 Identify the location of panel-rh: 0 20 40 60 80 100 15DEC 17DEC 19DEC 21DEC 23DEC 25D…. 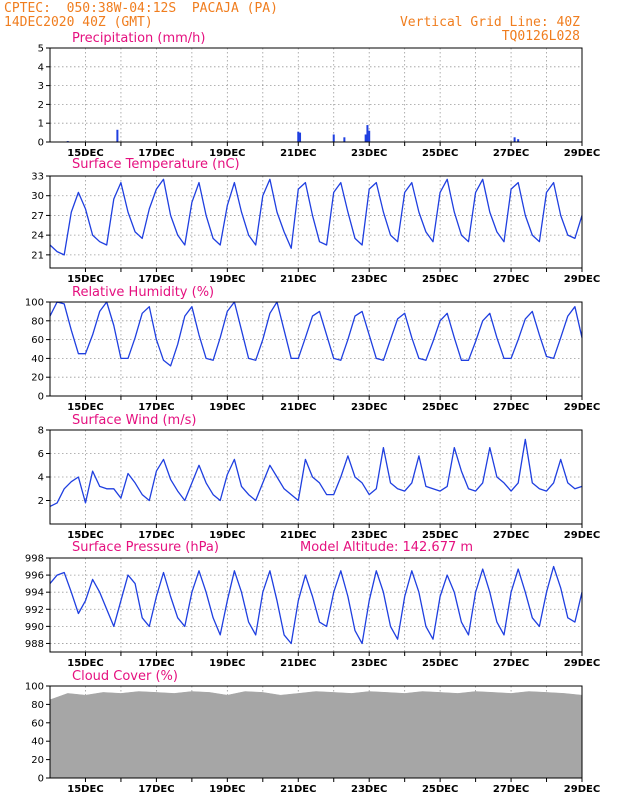
(312, 349).